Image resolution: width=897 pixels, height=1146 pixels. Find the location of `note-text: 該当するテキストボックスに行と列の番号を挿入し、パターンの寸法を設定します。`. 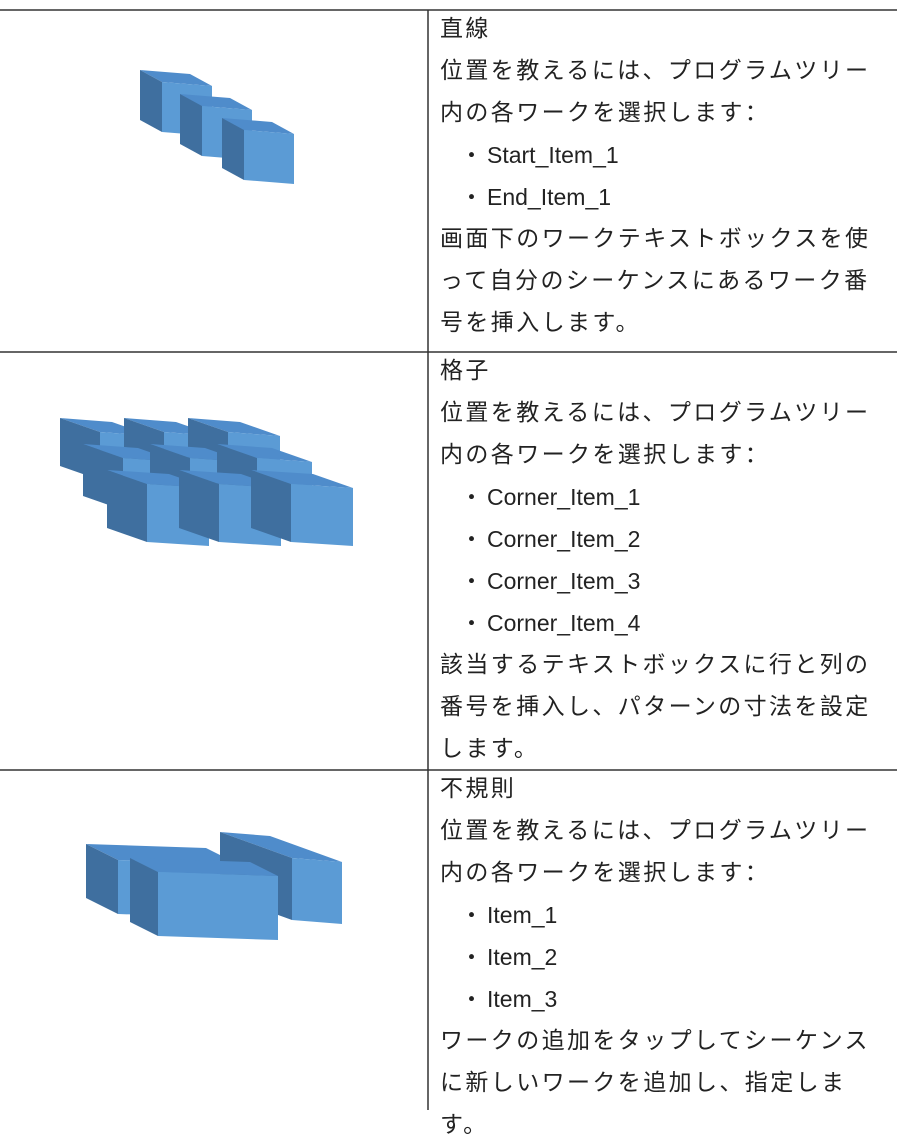

note-text: 該当するテキストボックスに行と列の番号を挿入し、パターンの寸法を設定します。 is located at coordinates (655, 707).